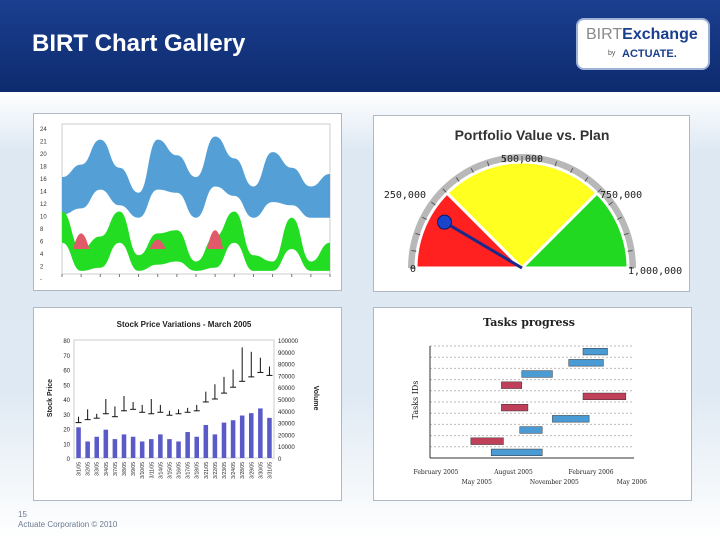 The image size is (720, 540). What do you see at coordinates (405, 195) in the screenshot?
I see `gauge-label: 250,000` at bounding box center [405, 195].